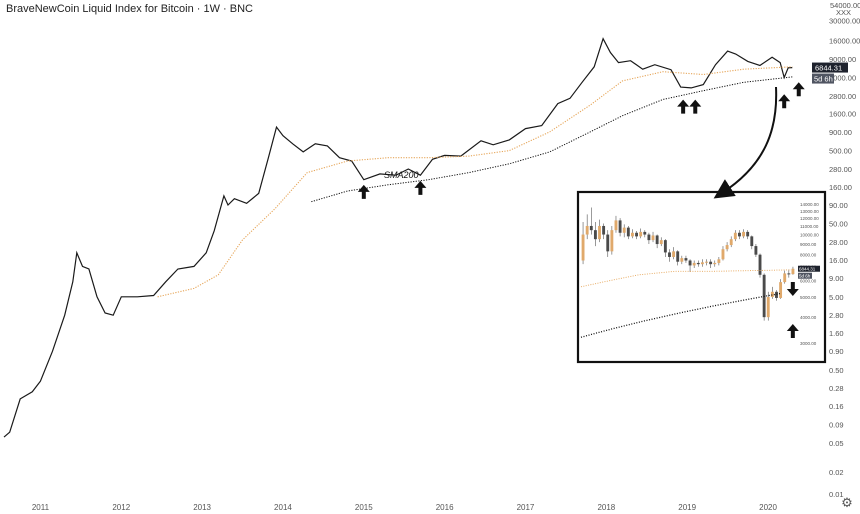  Describe the element at coordinates (844, 21) in the screenshot. I see `price-axis-label: 30000.00` at that location.